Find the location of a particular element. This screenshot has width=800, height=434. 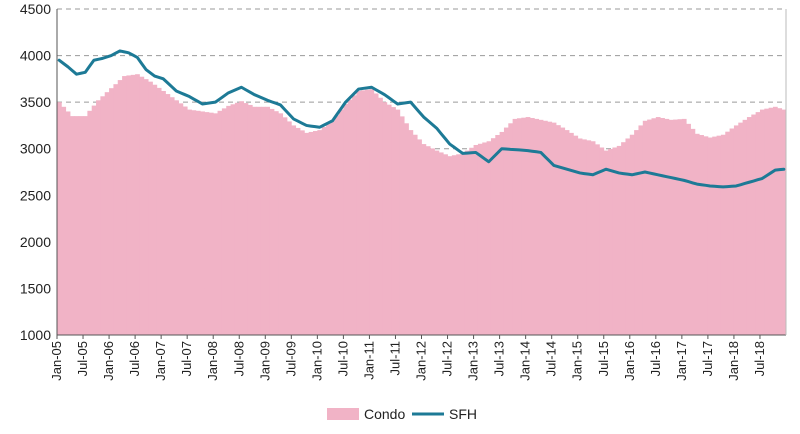

x-tick-label: Jan-18 is located at coordinates (733, 361).